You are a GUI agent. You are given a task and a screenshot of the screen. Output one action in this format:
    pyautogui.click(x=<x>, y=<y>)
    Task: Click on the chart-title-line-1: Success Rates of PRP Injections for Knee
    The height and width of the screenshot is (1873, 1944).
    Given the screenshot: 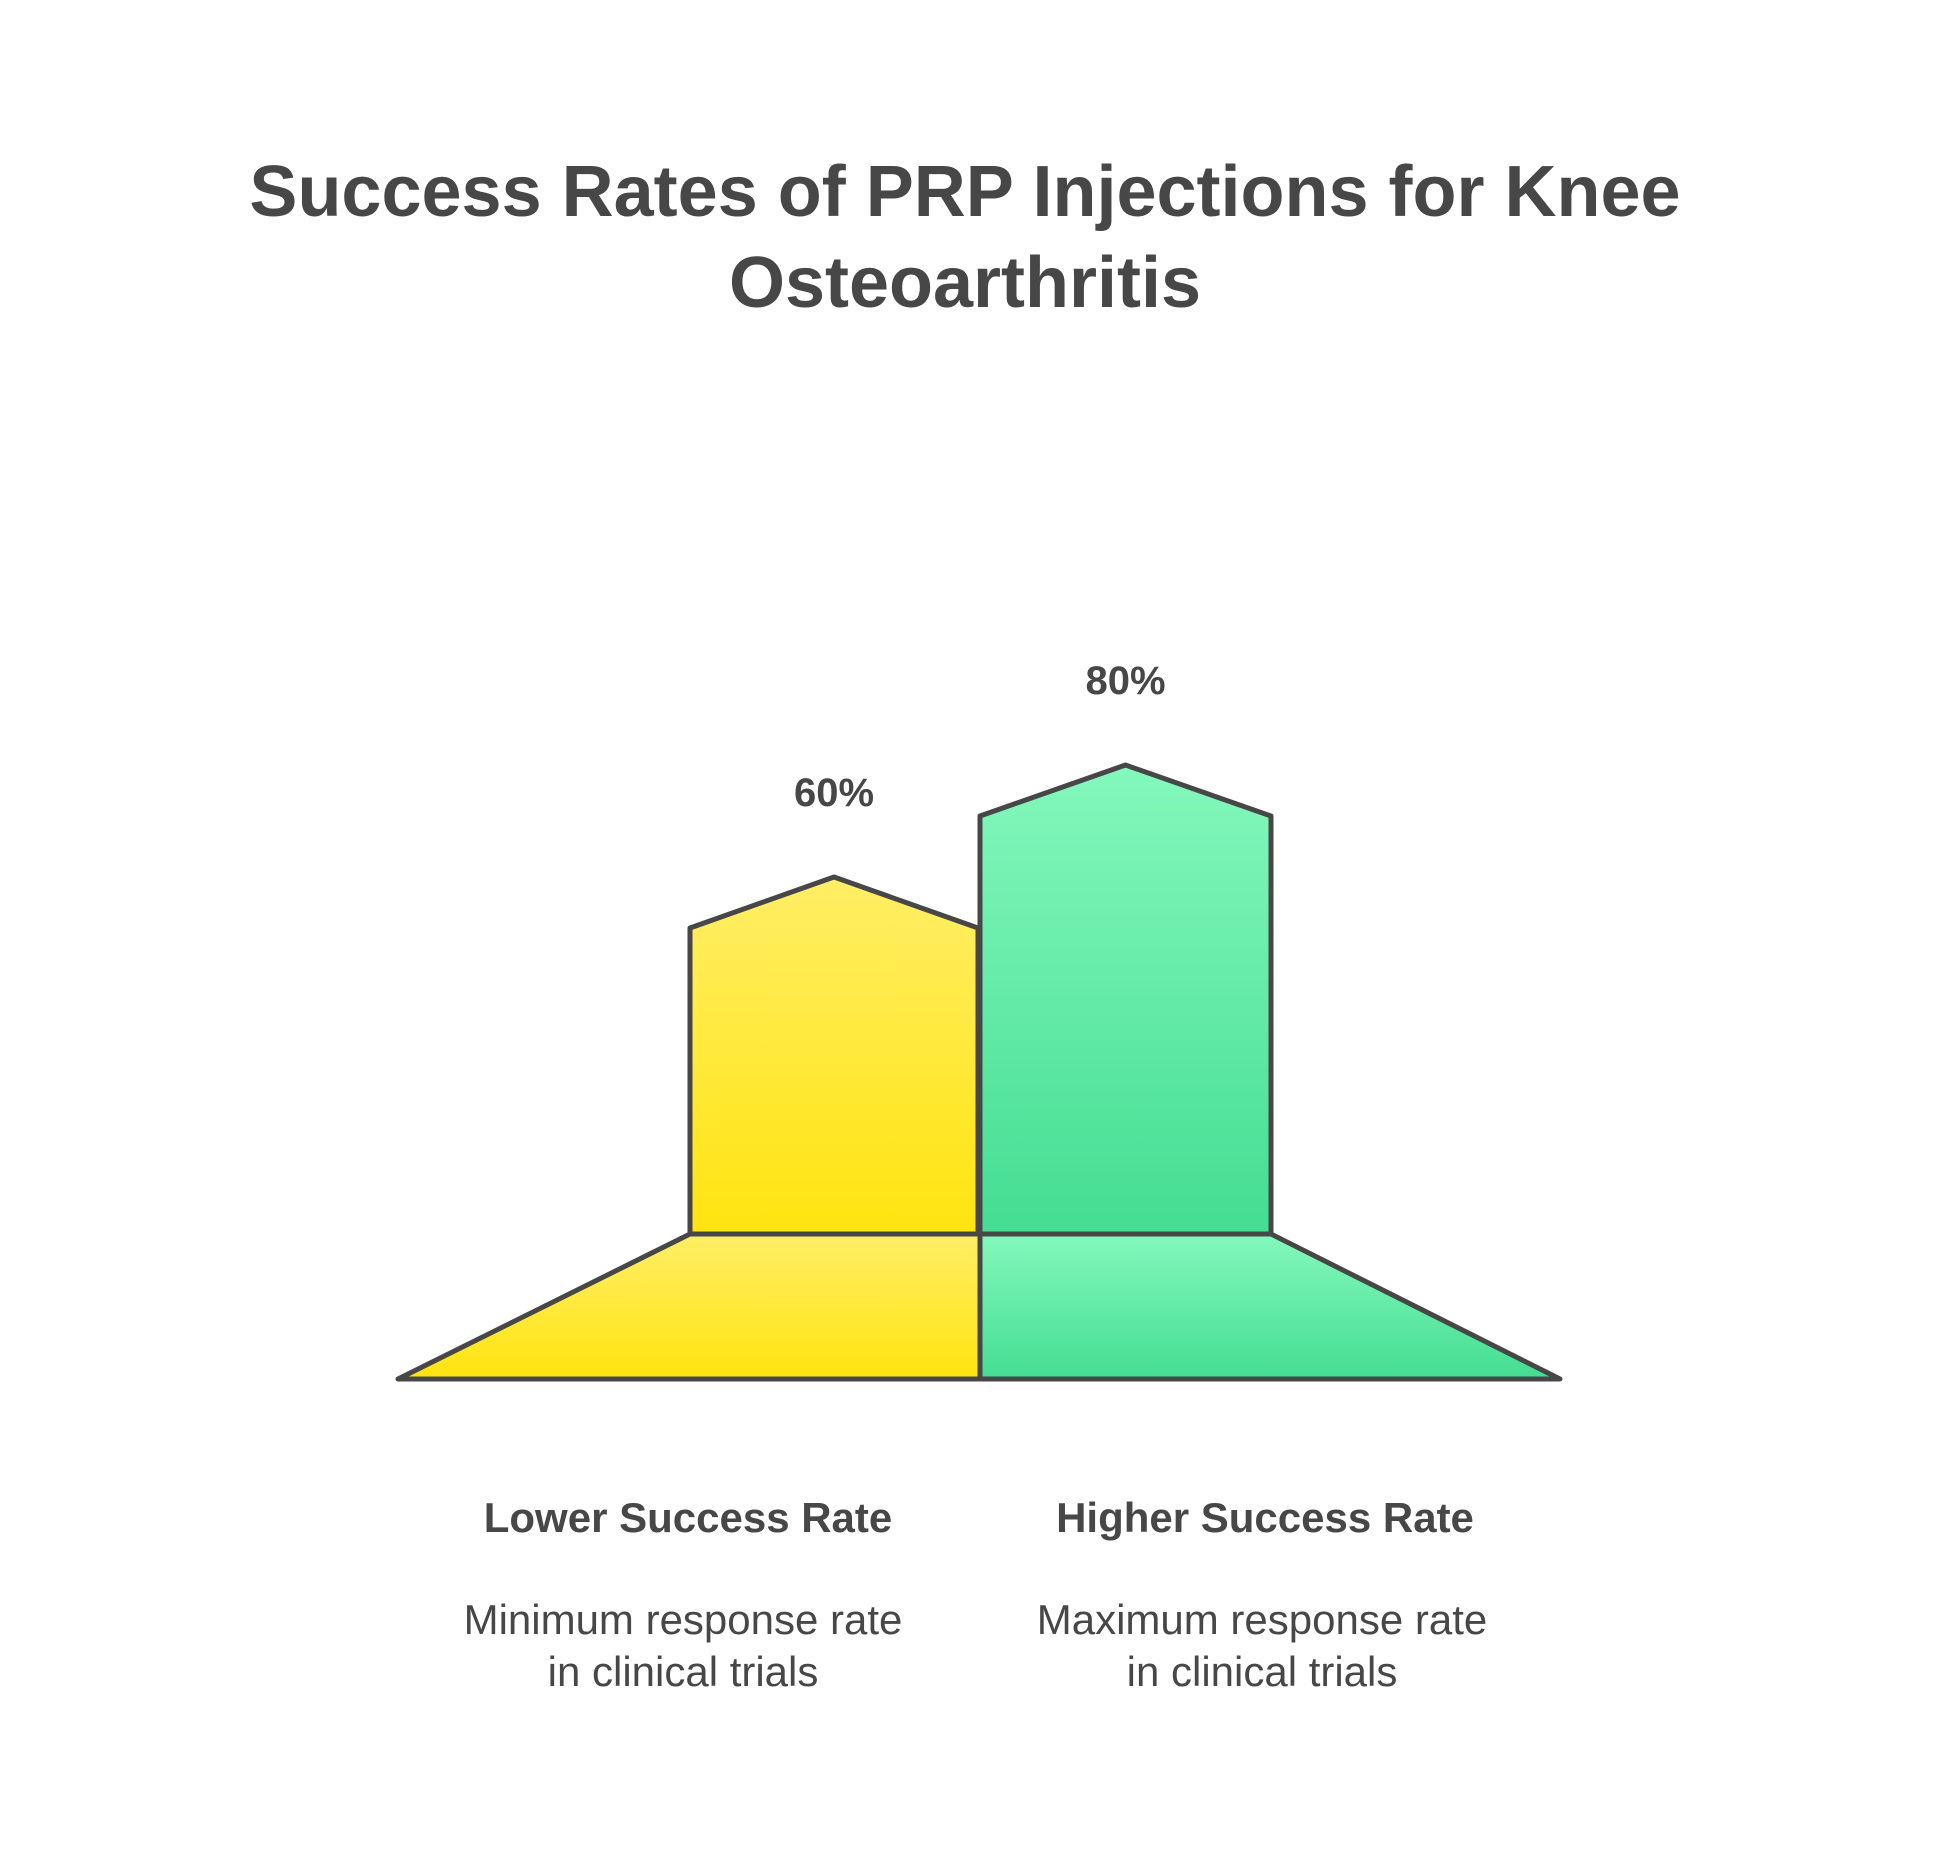 What is the action you would take?
    pyautogui.click(x=964, y=192)
    